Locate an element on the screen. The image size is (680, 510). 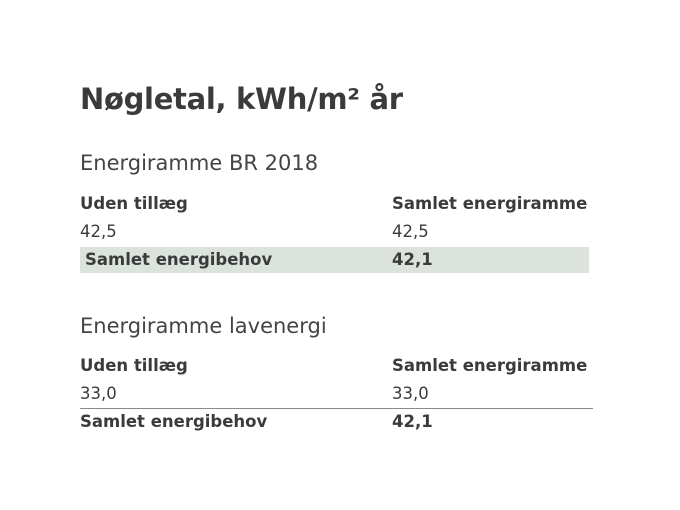
section-heading: Energiramme lavenergi is located at coordinates (203, 326).